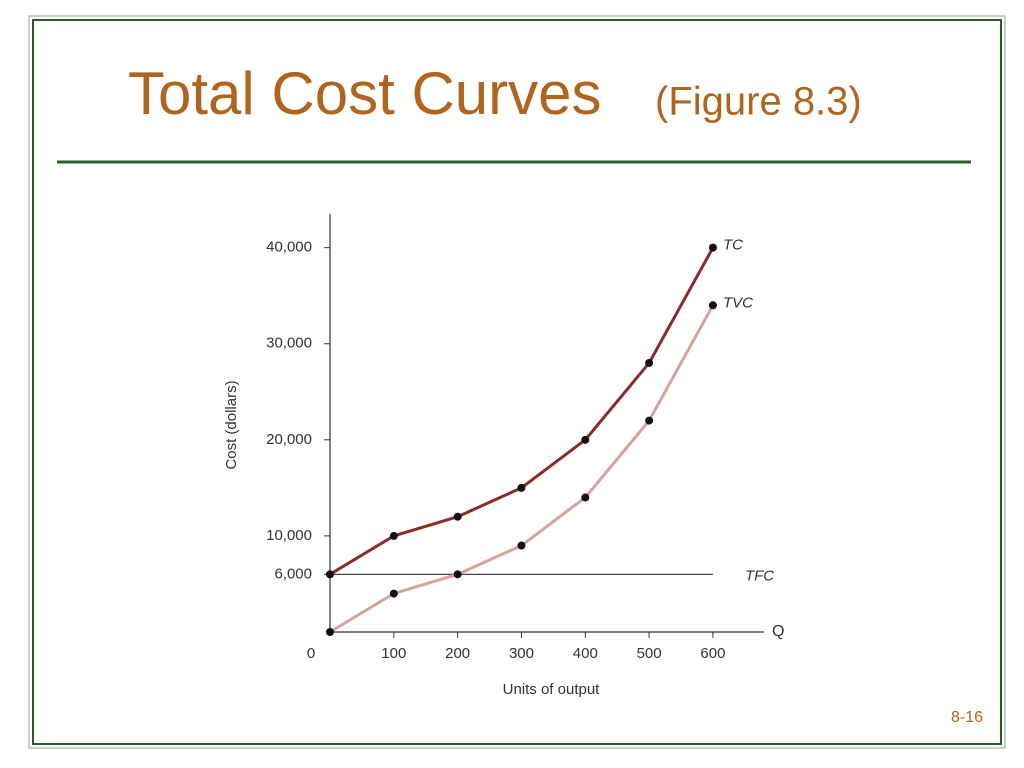 The width and height of the screenshot is (1024, 768). I want to click on y-tick-label: 30,000, so click(289, 343).